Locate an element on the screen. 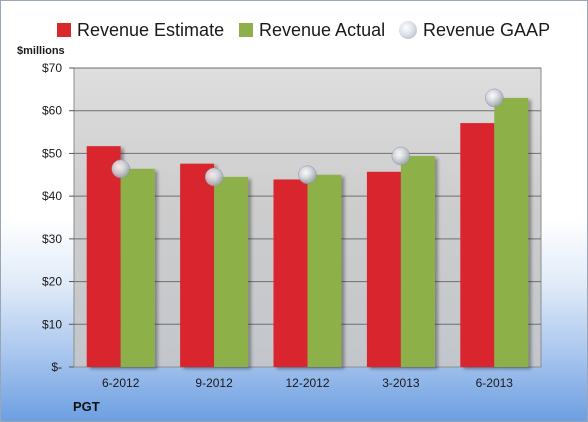 The width and height of the screenshot is (588, 422). y-axis-unit-label: $millions is located at coordinates (41, 51).